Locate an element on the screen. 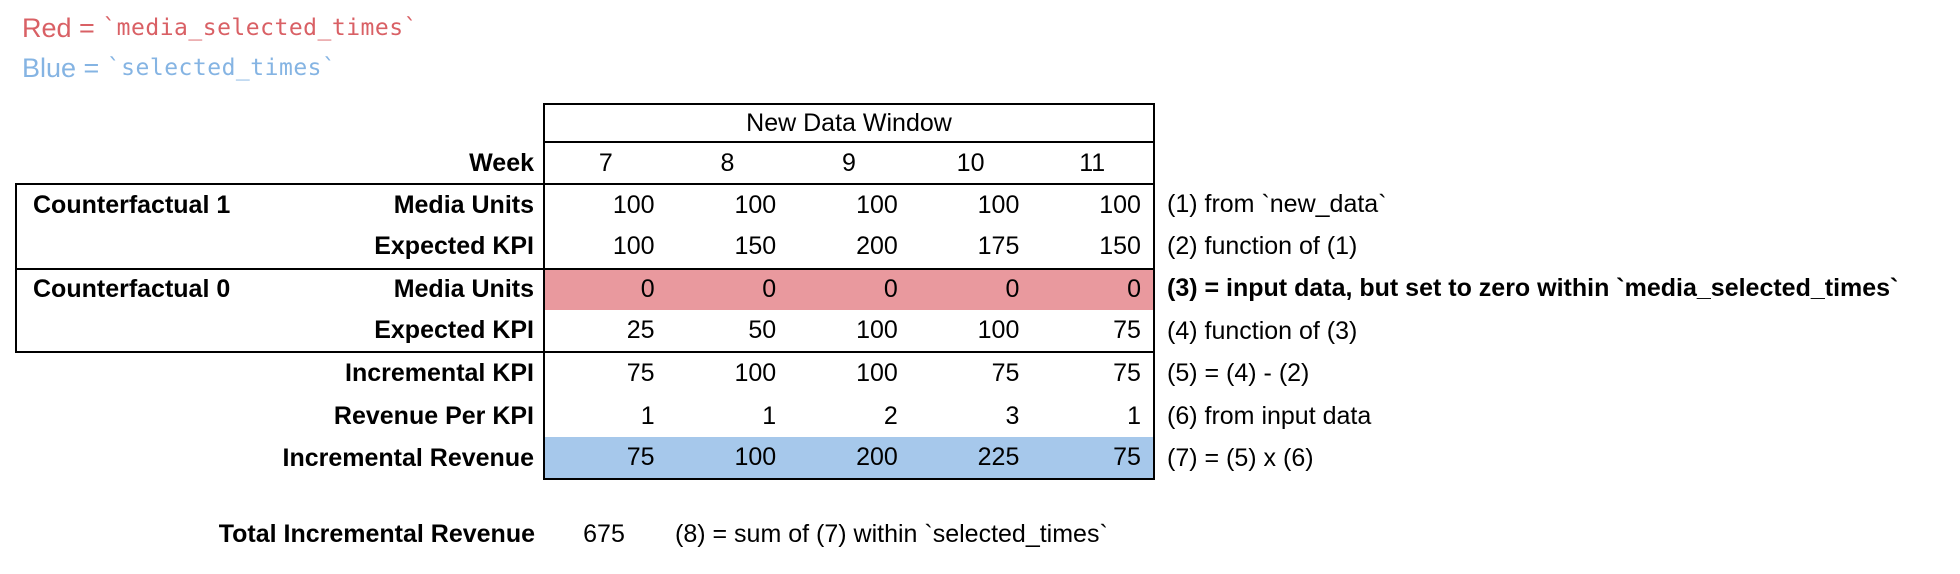 This screenshot has height=574, width=1960. row-label: Incremental Revenue is located at coordinates (408, 458).